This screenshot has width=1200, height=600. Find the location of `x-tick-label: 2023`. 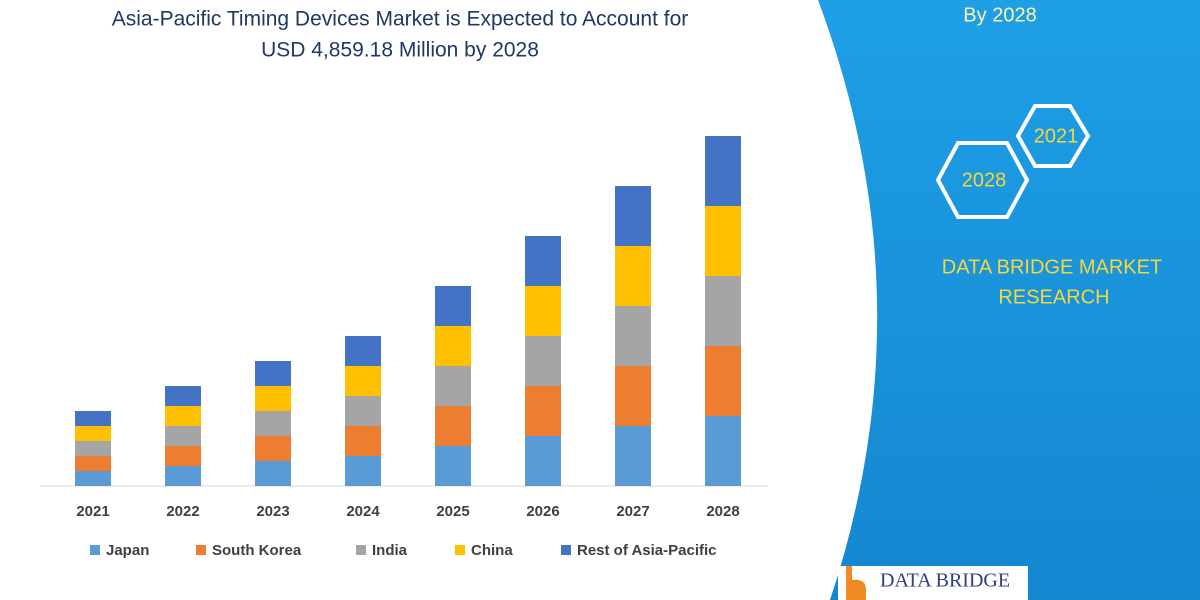

x-tick-label: 2023 is located at coordinates (272, 511).